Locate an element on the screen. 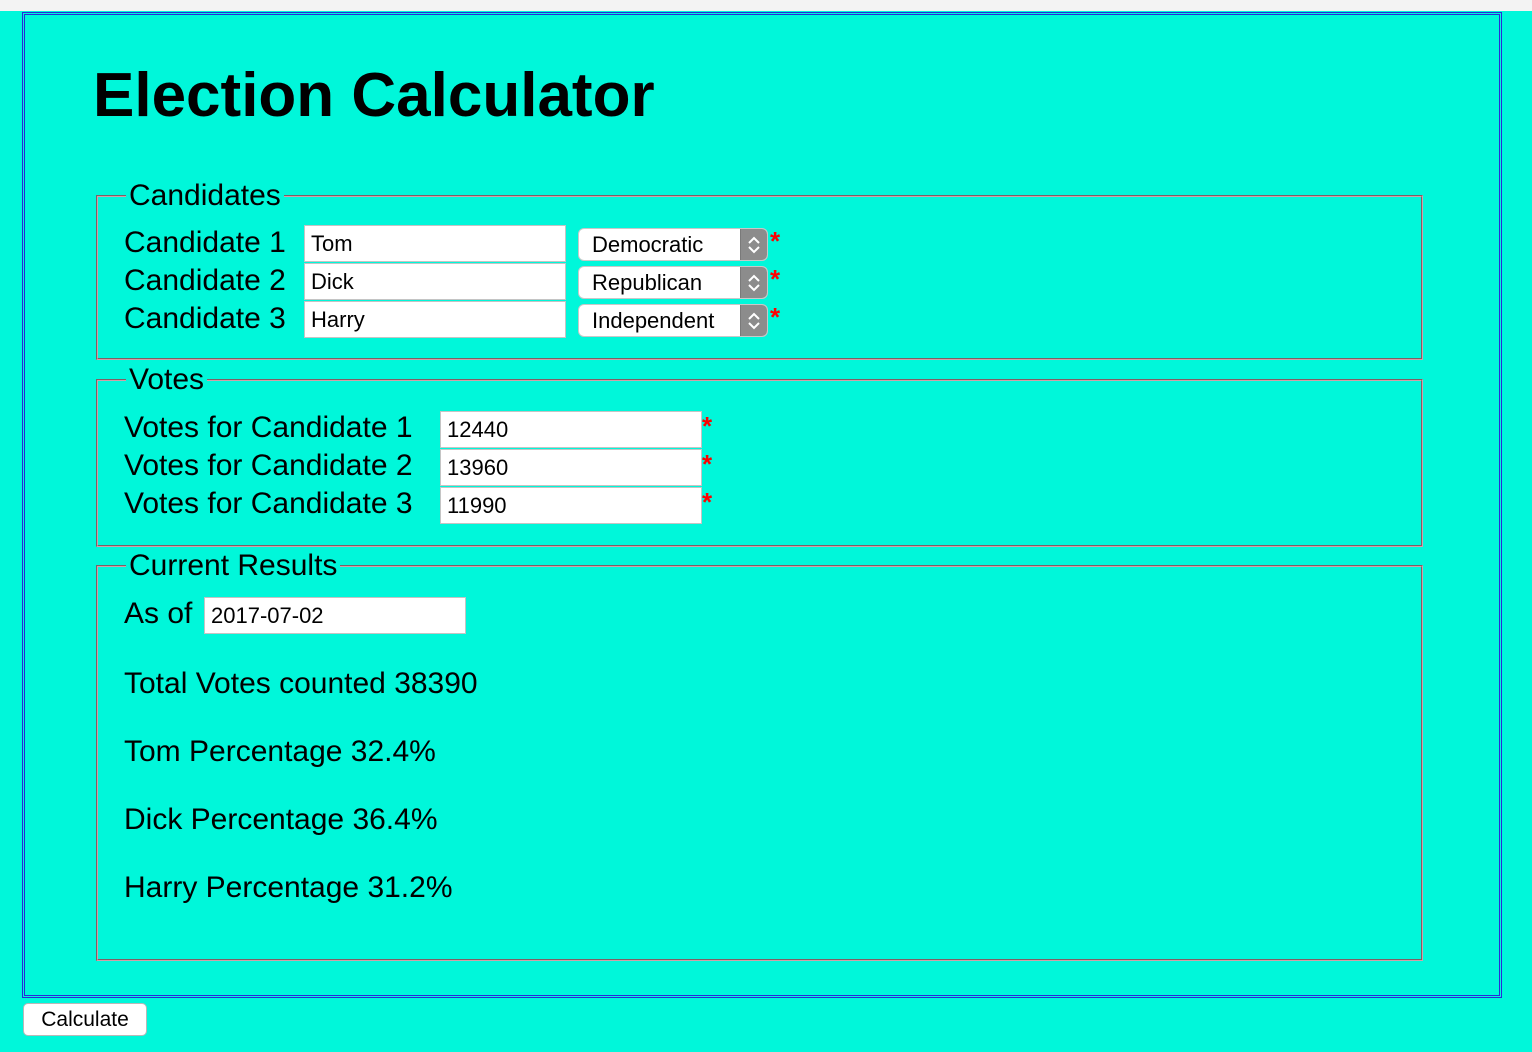 Image resolution: width=1532 pixels, height=1052 pixels. candidate-3-name-input is located at coordinates (435, 319).